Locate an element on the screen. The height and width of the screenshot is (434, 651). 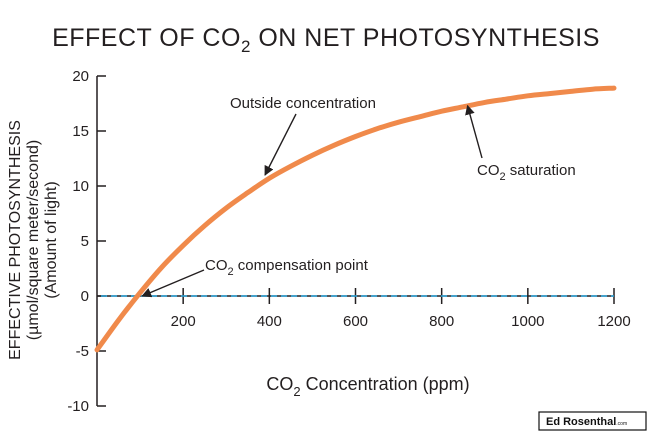
logo-border is located at coordinates (592, 421).